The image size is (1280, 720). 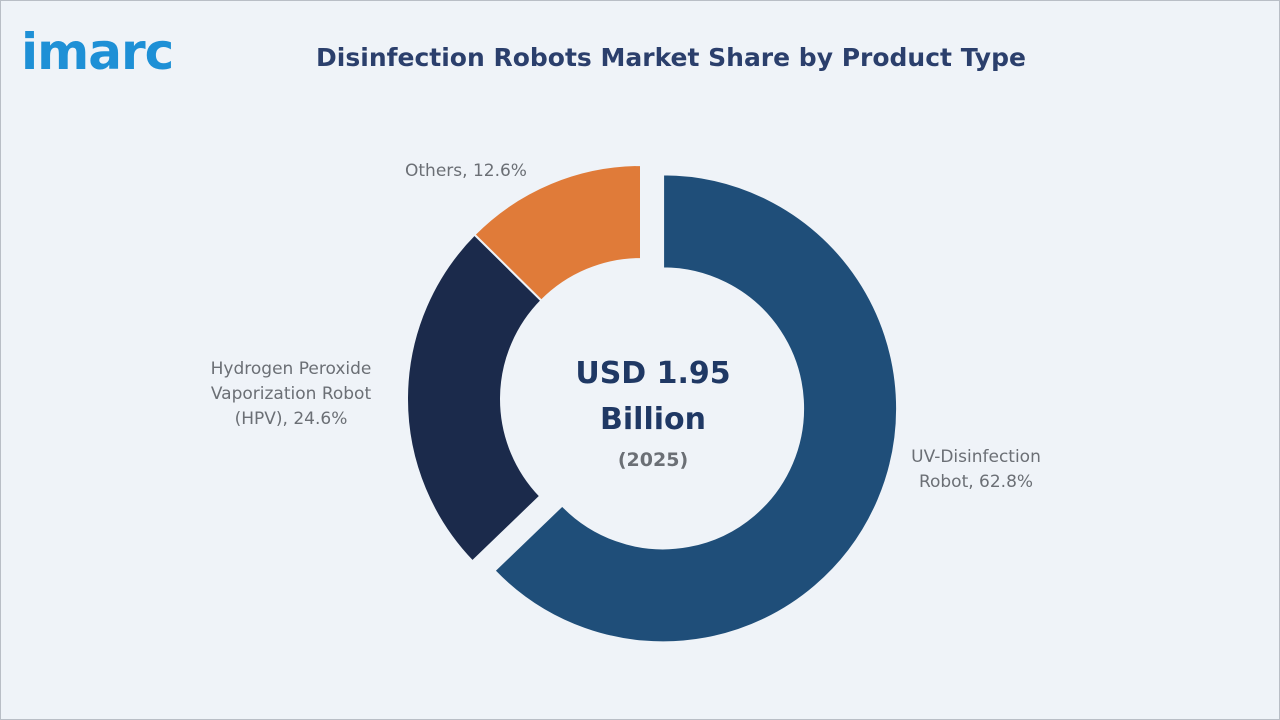 What do you see at coordinates (466, 171) in the screenshot?
I see `slice-label: Others, 12.6%` at bounding box center [466, 171].